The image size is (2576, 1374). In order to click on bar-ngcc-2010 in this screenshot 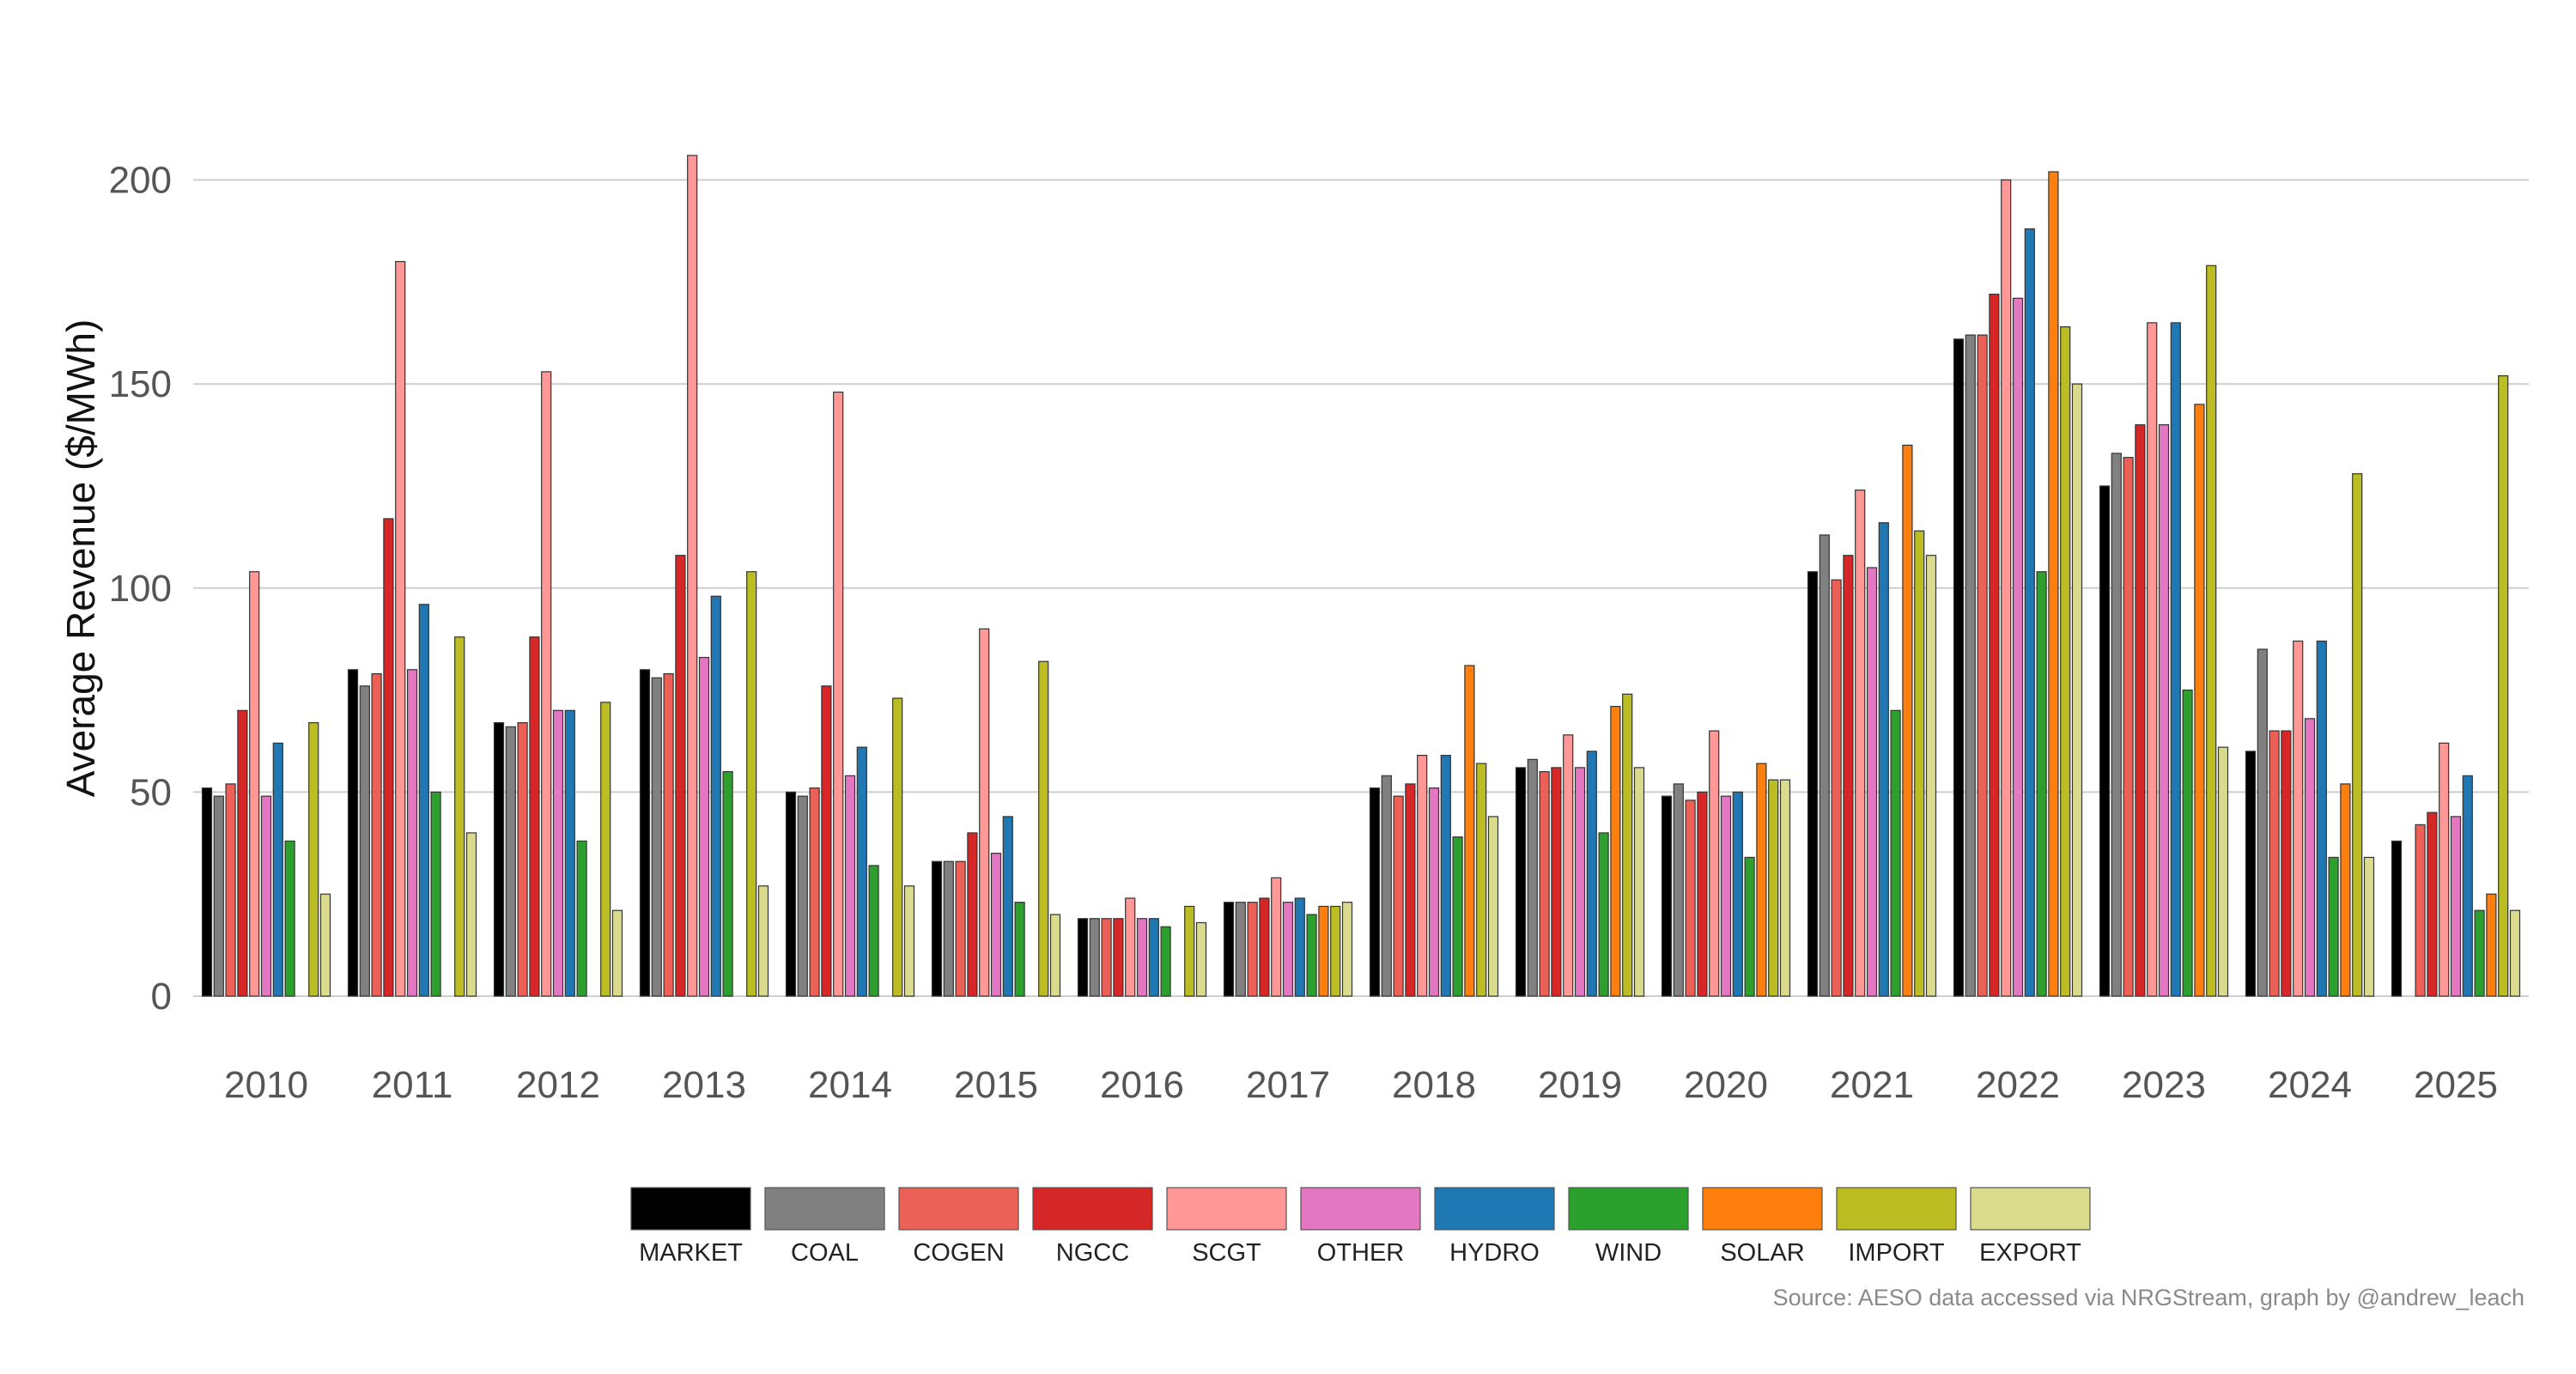, I will do `click(242, 853)`.